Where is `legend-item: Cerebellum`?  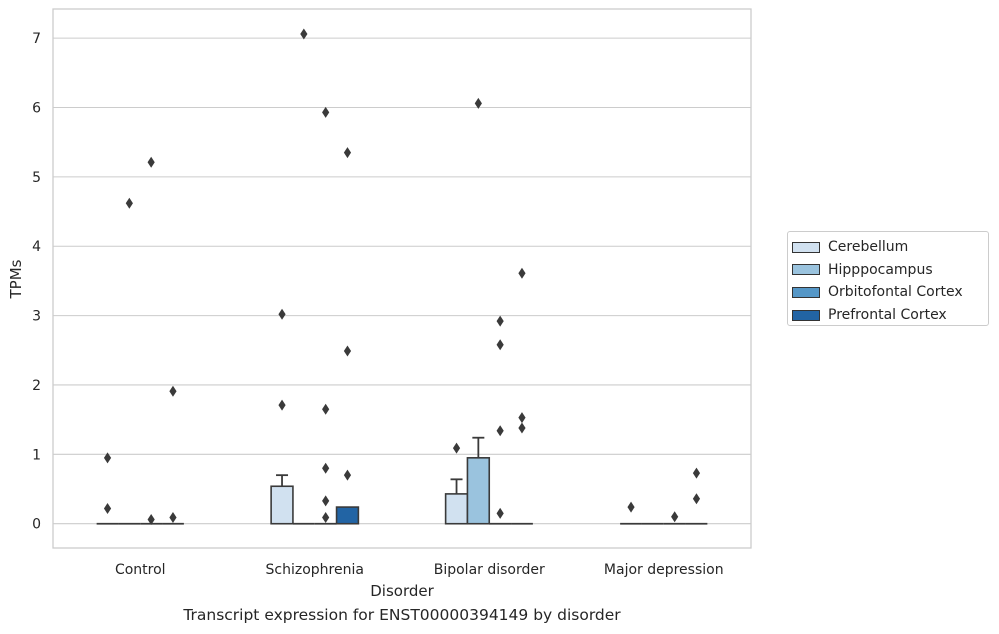 legend-item: Cerebellum is located at coordinates (890, 247).